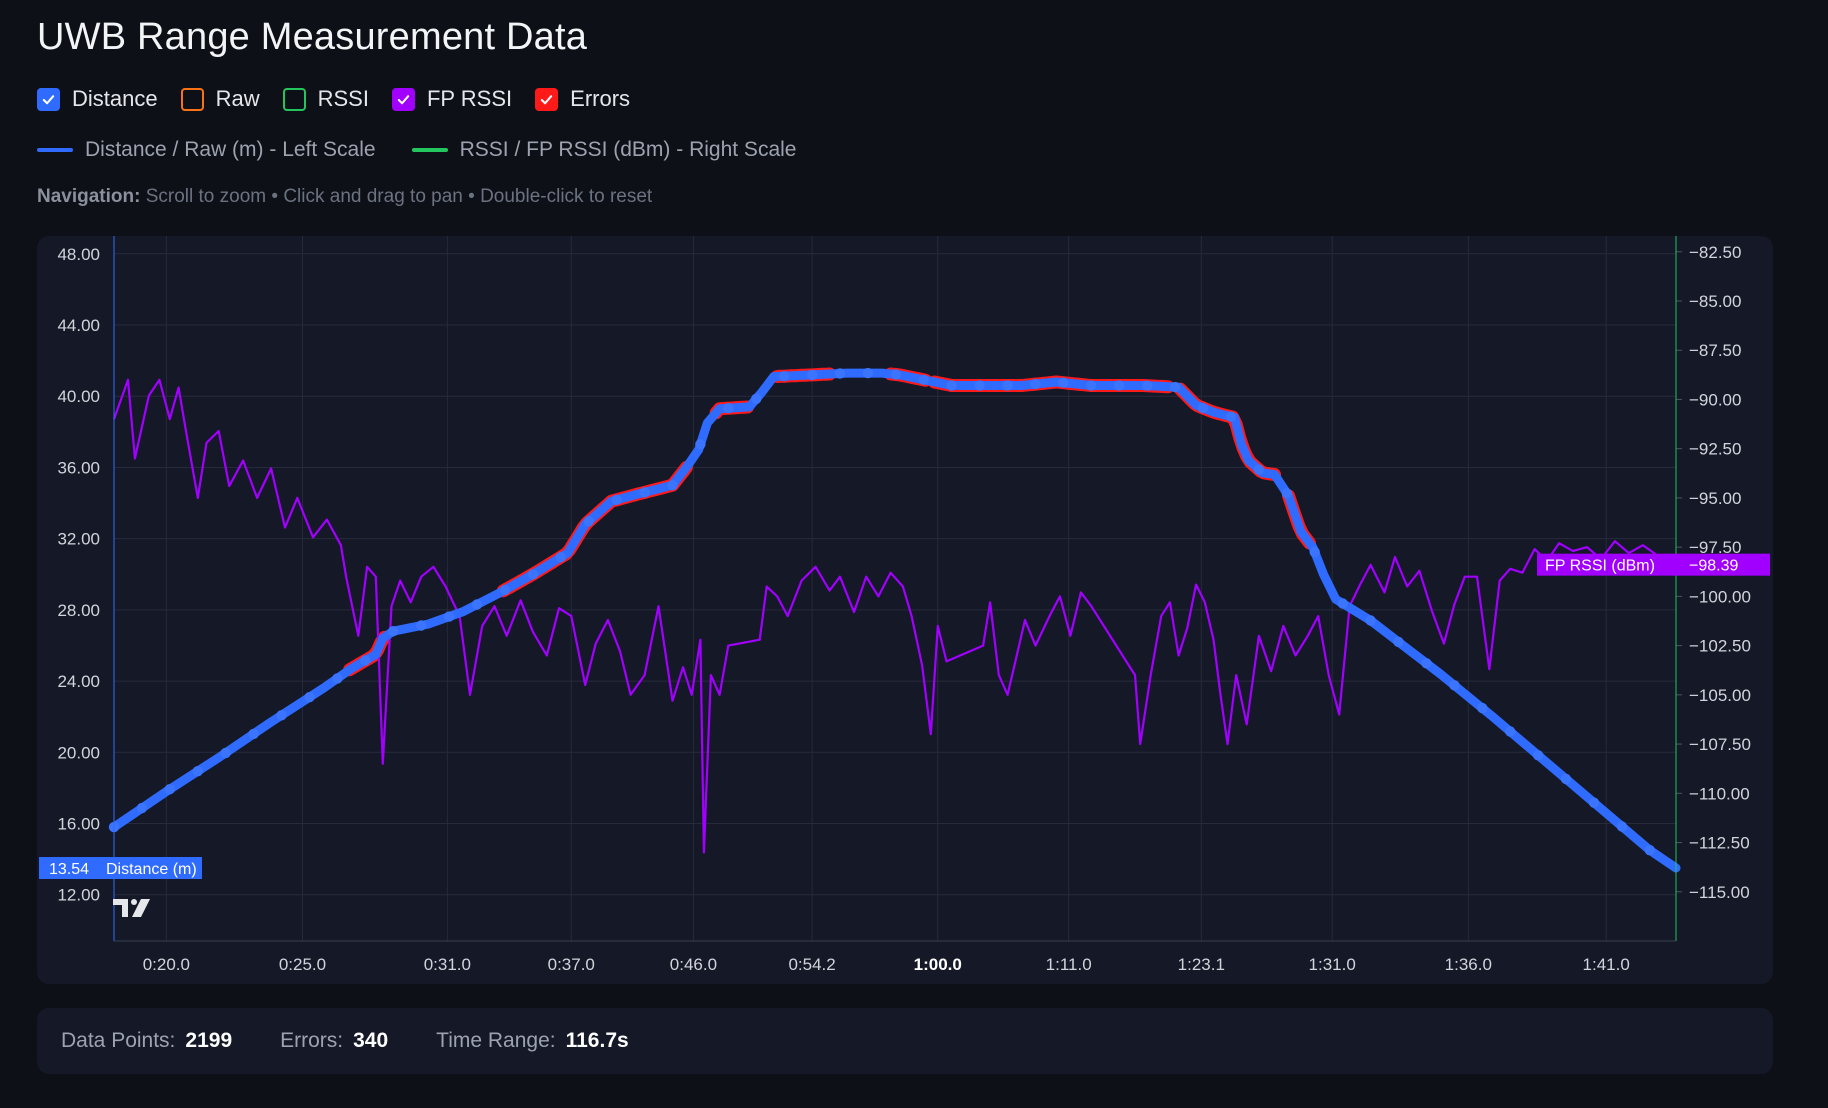 The image size is (1828, 1108). Describe the element at coordinates (1069, 964) in the screenshot. I see `x-tick-label: 1:11.0` at that location.